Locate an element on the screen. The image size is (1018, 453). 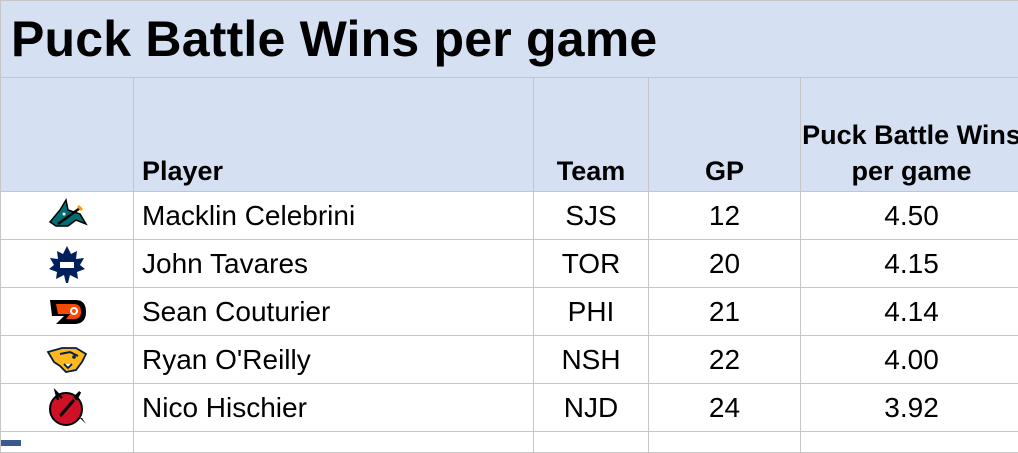
table-row: Nico Hischier NJD 24 3.92 is located at coordinates (509, 408).